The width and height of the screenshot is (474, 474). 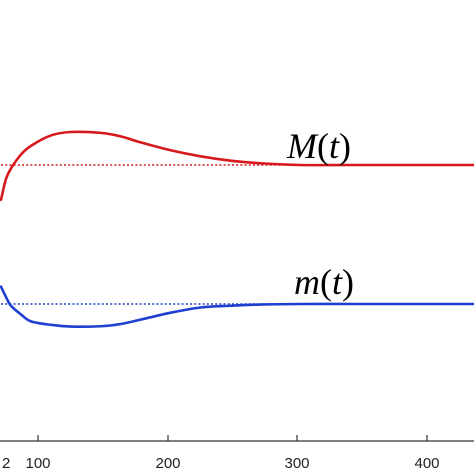 What do you see at coordinates (6, 463) in the screenshot?
I see `x-tick-label-partial: 2` at bounding box center [6, 463].